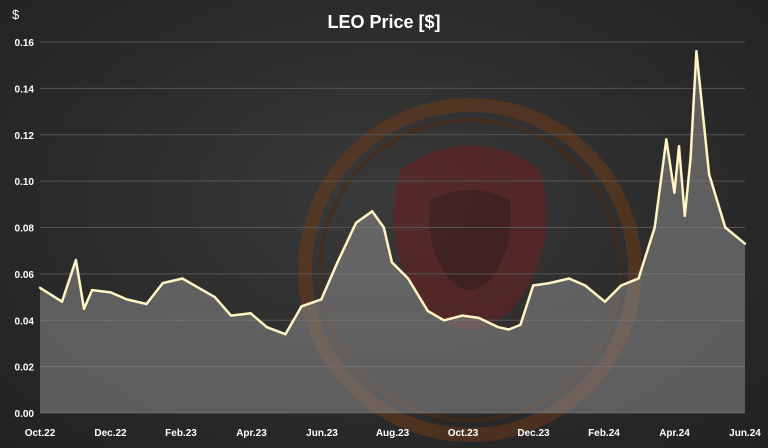  Describe the element at coordinates (40, 433) in the screenshot. I see `x-tick-label: Oct.22` at that location.